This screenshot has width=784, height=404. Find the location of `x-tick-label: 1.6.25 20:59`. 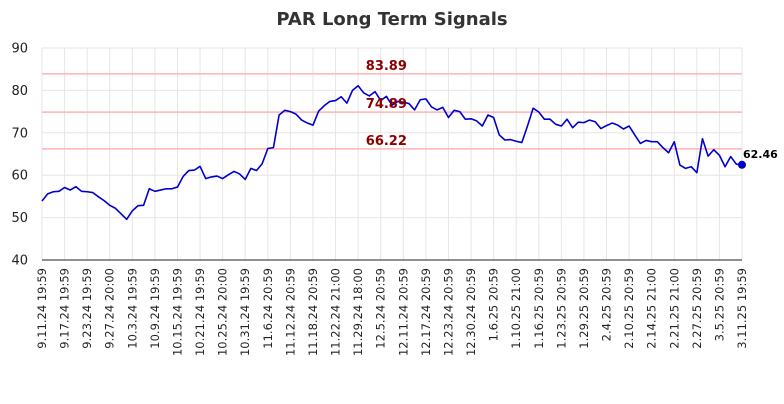

x-tick-label: 1.6.25 20:59 is located at coordinates (494, 304).